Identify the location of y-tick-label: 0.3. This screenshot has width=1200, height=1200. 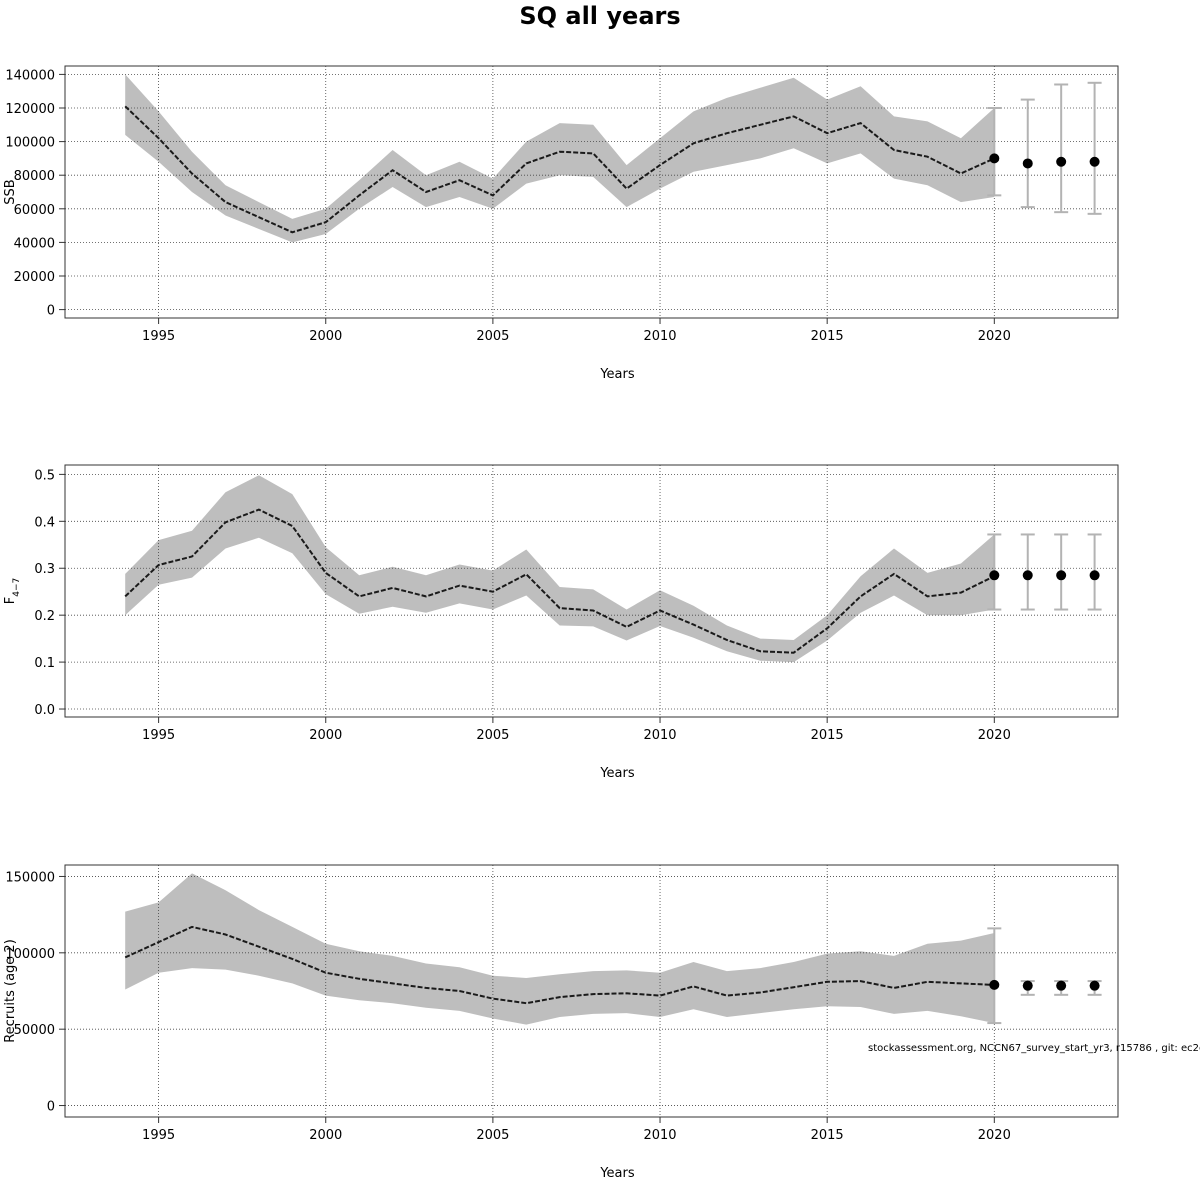
(44, 569).